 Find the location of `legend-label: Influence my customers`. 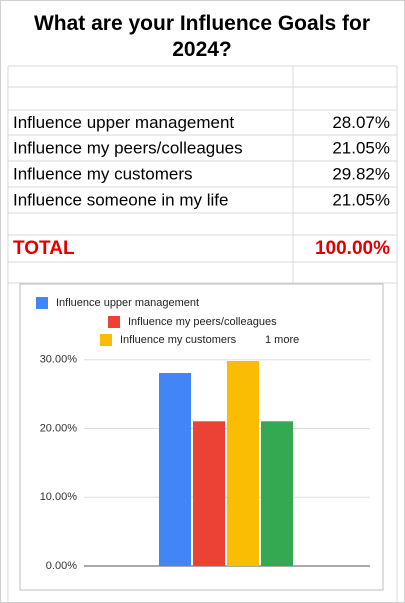

legend-label: Influence my customers is located at coordinates (178, 340).